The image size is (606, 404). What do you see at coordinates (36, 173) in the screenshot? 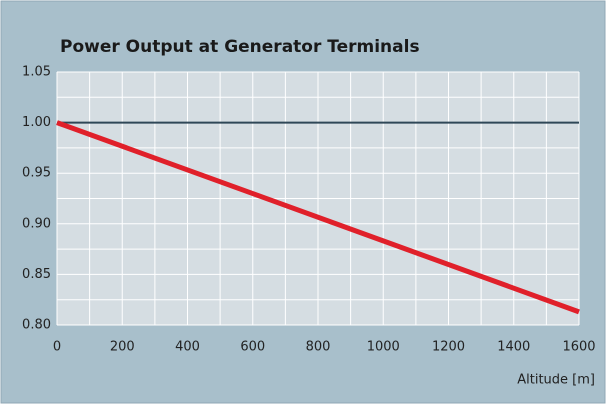
I see `y-tick-label: 0.95` at bounding box center [36, 173].